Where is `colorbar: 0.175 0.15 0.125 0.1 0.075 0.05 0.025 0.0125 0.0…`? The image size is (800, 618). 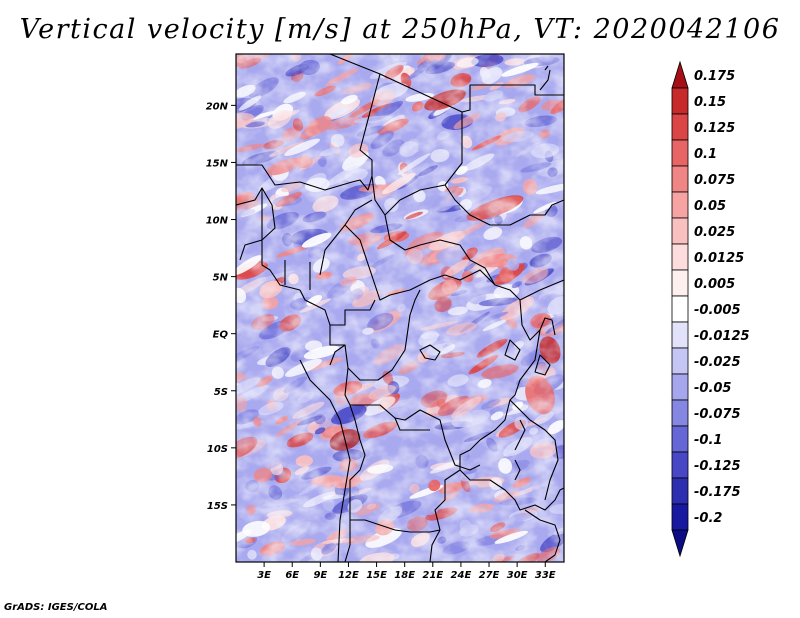
colorbar: 0.175 0.15 0.125 0.1 0.075 0.05 0.025 0.0125 0.0… is located at coordinates (710, 309).